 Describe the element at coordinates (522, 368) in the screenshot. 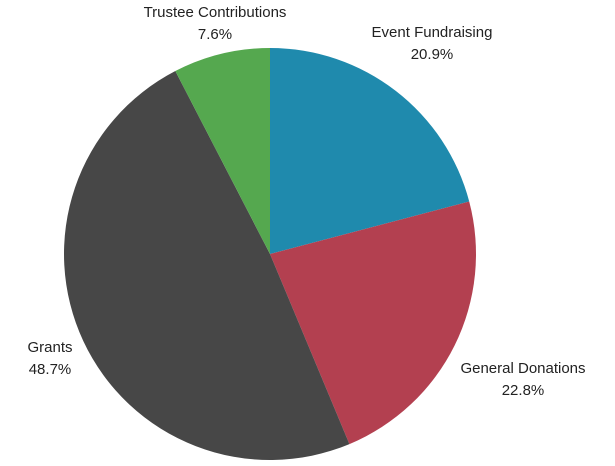

I see `slice-label: General Donations` at that location.